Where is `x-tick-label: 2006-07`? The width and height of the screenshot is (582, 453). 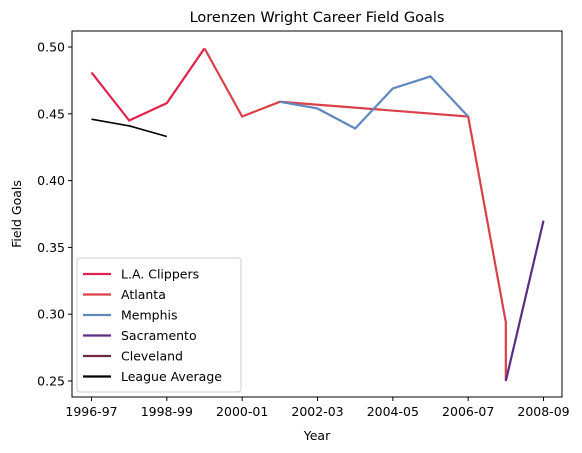 x-tick-label: 2006-07 is located at coordinates (468, 411).